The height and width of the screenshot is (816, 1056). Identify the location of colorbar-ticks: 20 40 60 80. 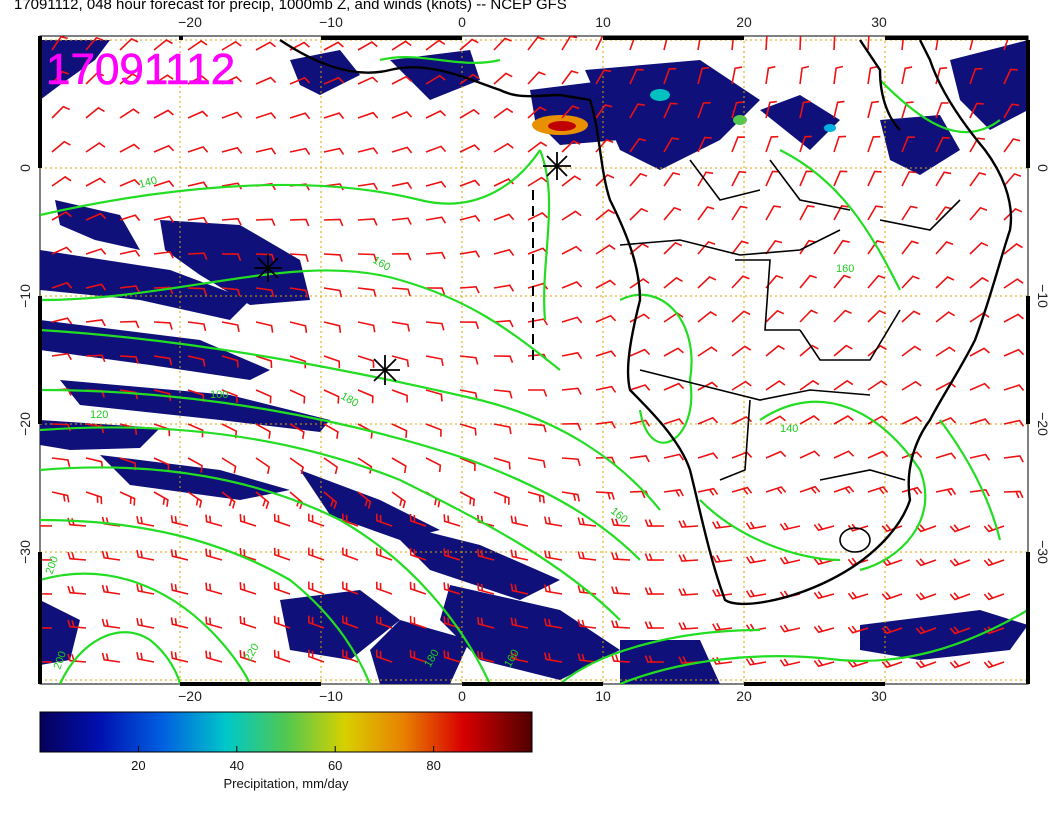
(286, 759).